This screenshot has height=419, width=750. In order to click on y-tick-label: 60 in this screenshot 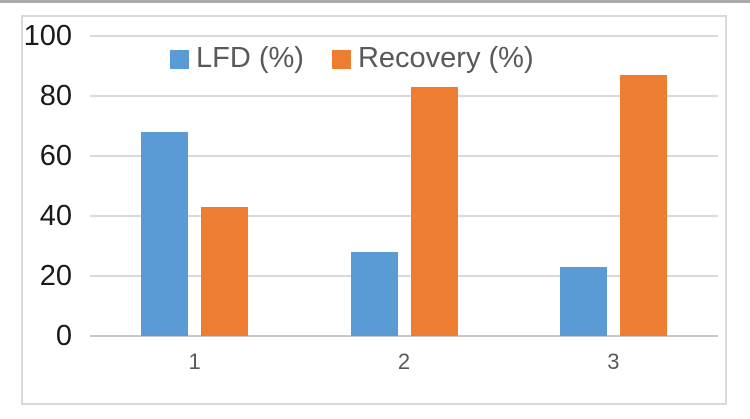, I will do `click(55, 156)`.